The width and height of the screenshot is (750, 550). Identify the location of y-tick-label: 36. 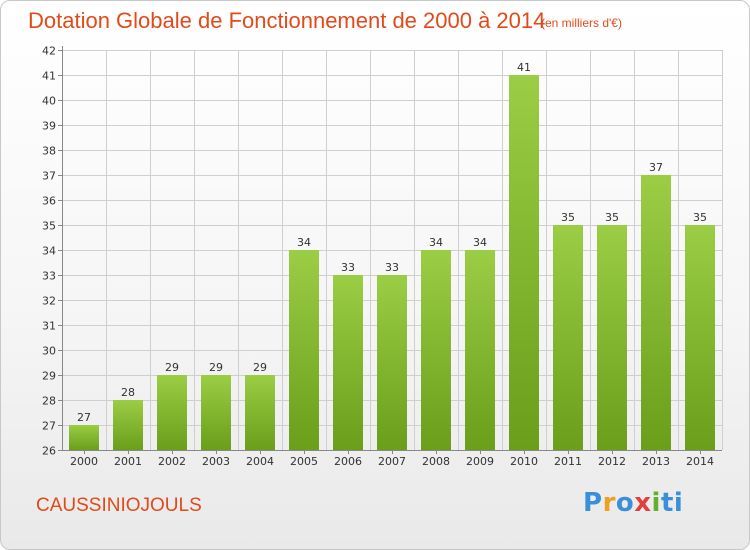
(49, 201).